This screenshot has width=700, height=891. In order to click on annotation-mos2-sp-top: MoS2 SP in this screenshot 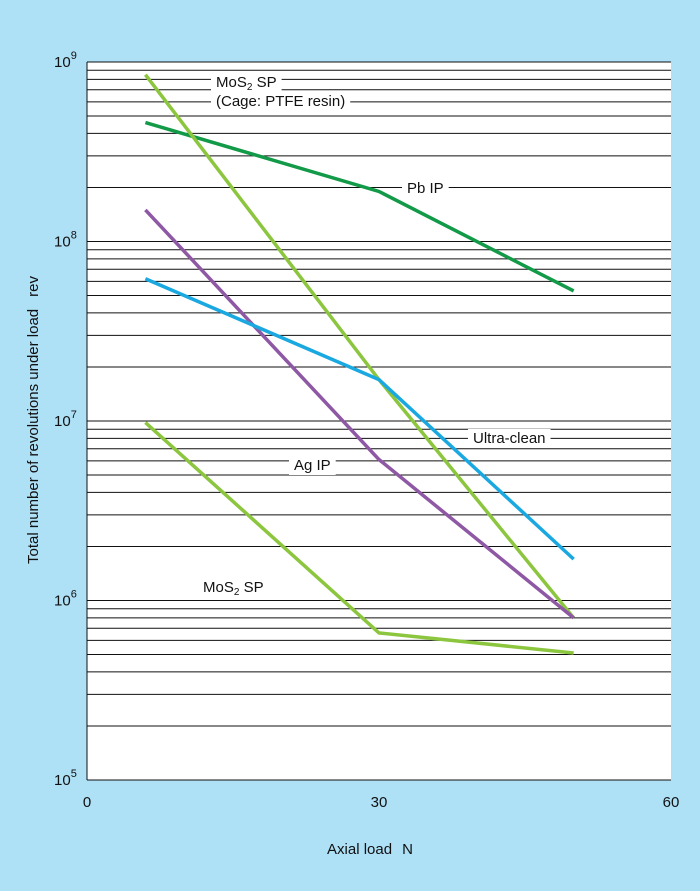, I will do `click(246, 83)`.